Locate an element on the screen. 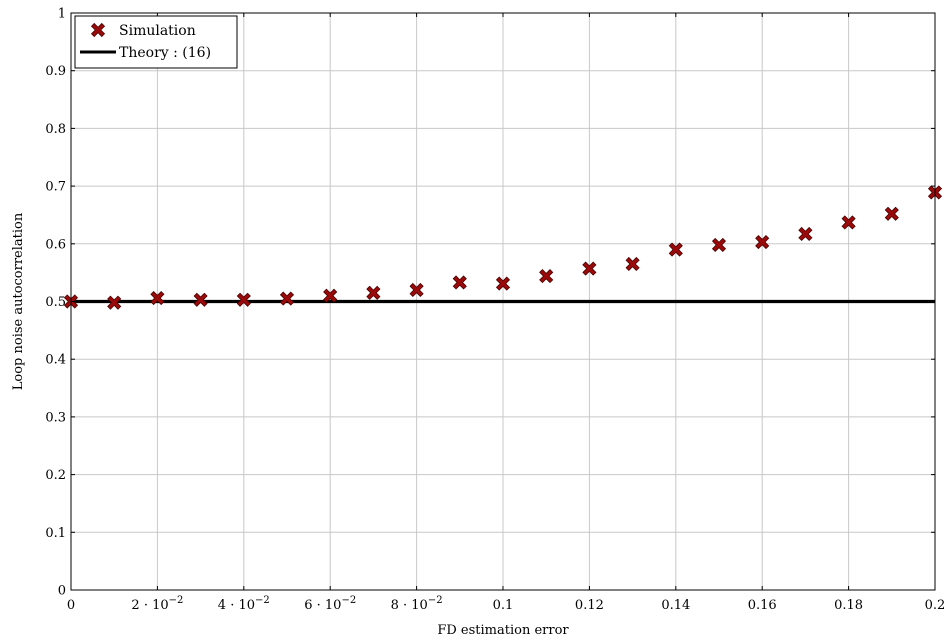  x-tick-label: 0.16 is located at coordinates (762, 605).